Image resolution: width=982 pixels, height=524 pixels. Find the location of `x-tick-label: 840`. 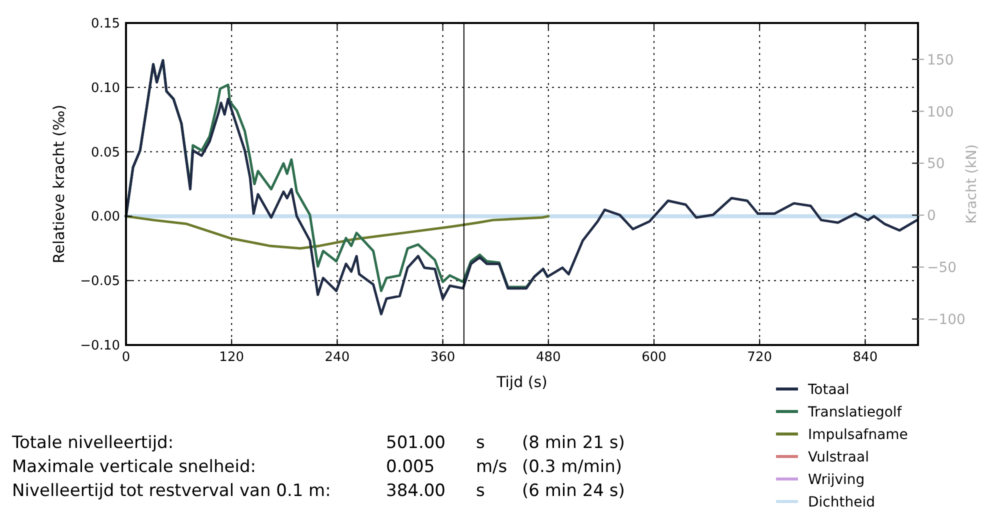

x-tick-label: 840 is located at coordinates (865, 357).